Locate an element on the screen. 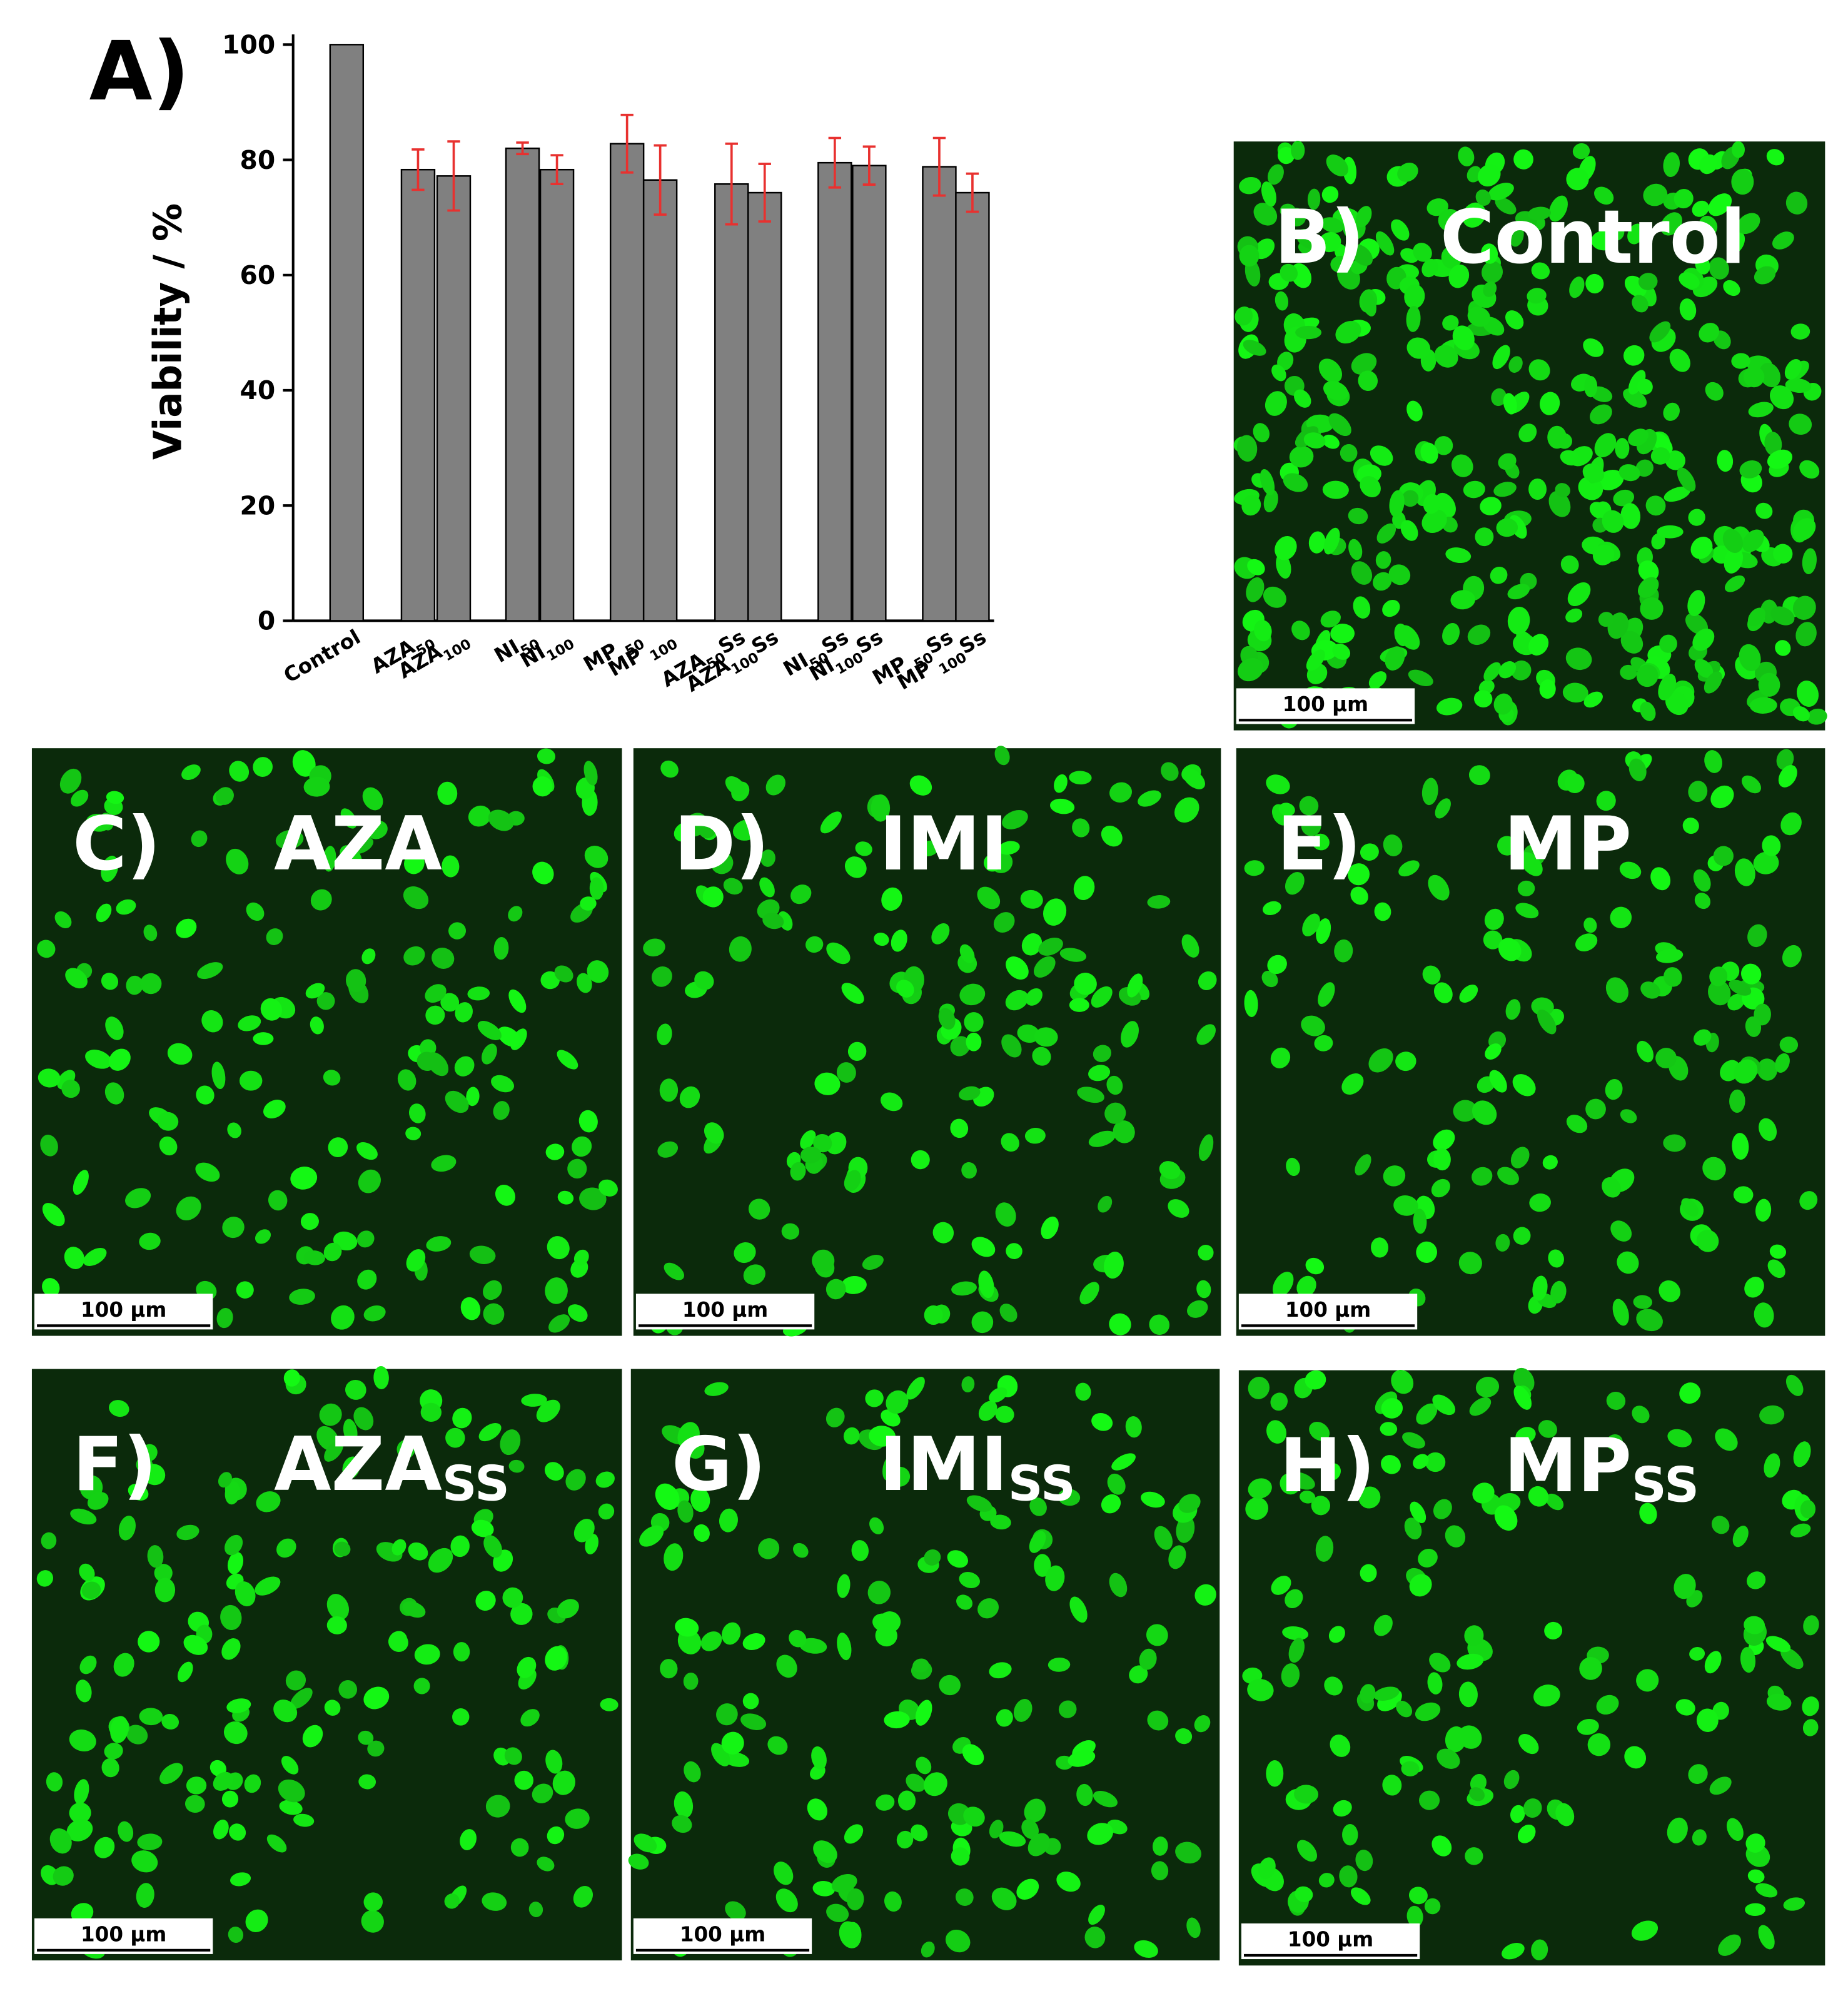 This screenshot has width=1848, height=1991. panel-label: E) is located at coordinates (1319, 844).